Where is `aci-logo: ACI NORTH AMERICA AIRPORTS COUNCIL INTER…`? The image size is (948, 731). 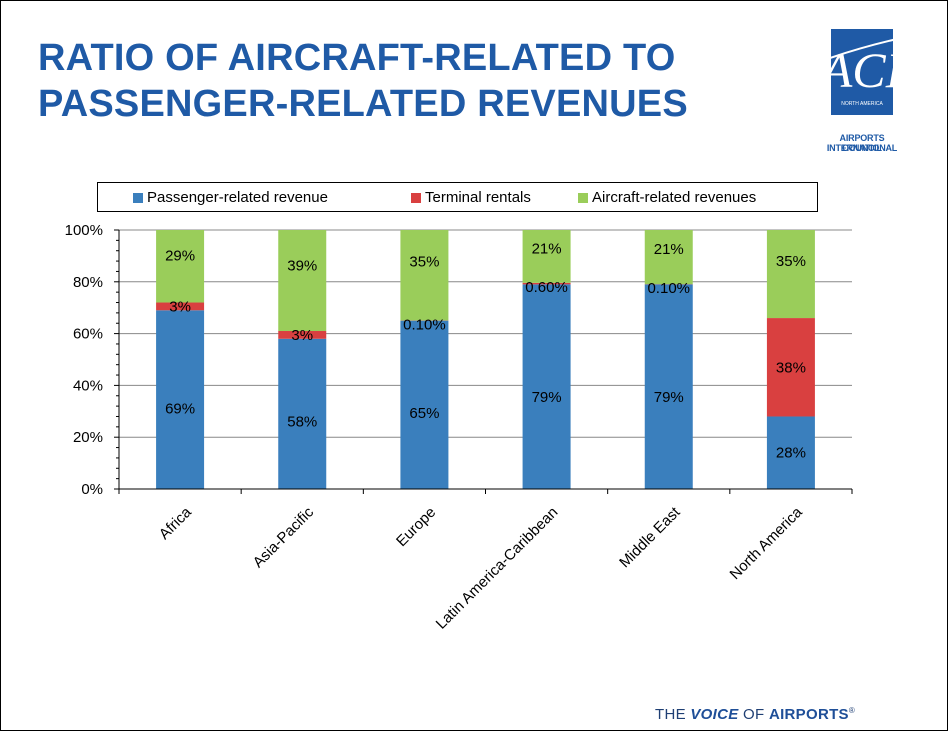
aci-logo: ACI NORTH AMERICA AIRPORTS COUNCIL INTER… is located at coordinates (862, 91).